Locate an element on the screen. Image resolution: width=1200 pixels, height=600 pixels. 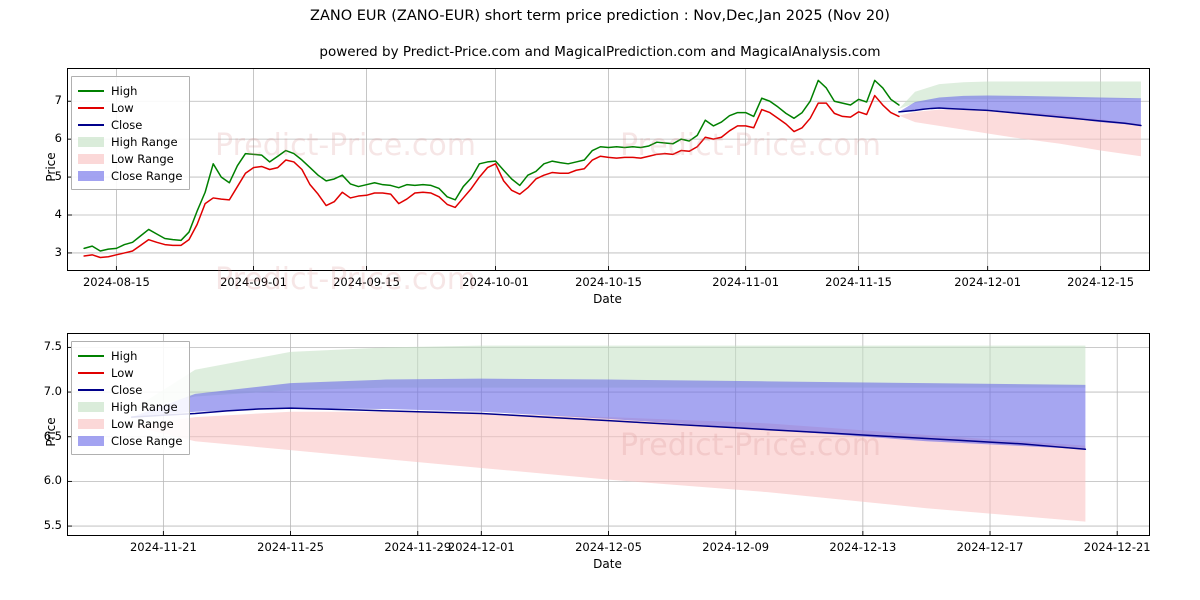
top-xtick: 2024-10-15 is located at coordinates (608, 282).